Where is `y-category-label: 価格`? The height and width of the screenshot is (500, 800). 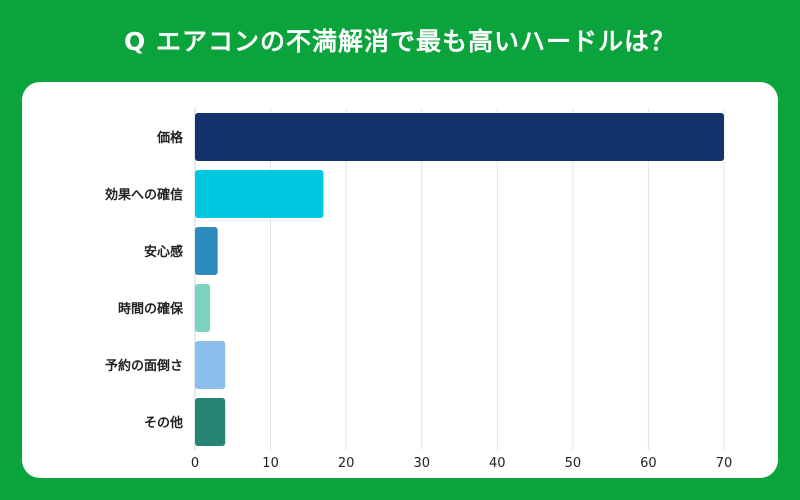 y-category-label: 価格 is located at coordinates (170, 138).